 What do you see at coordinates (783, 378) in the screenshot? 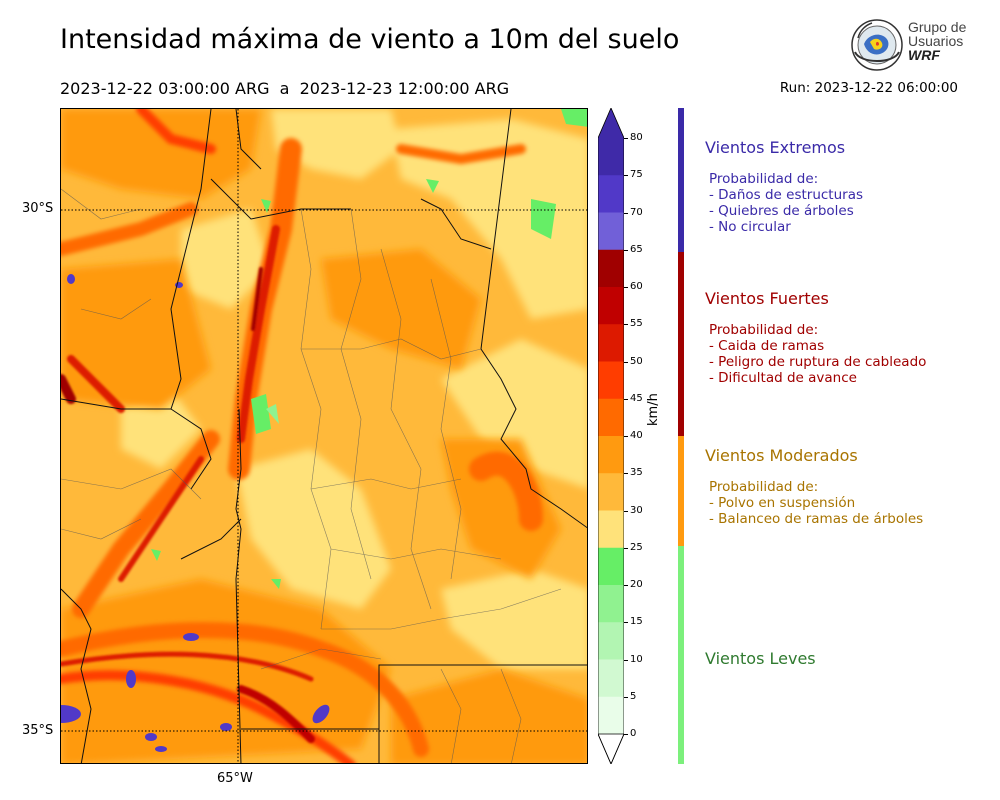
I see `category-strong-line: - Dificultad de avance` at bounding box center [783, 378].